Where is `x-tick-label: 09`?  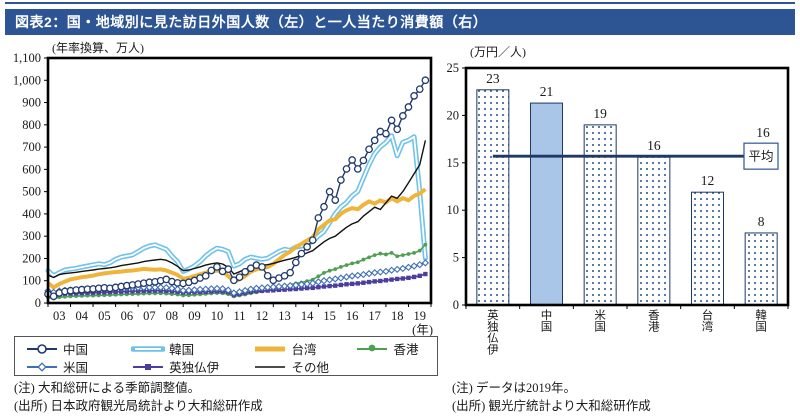 x-tick-label: 09 is located at coordinates (194, 316).